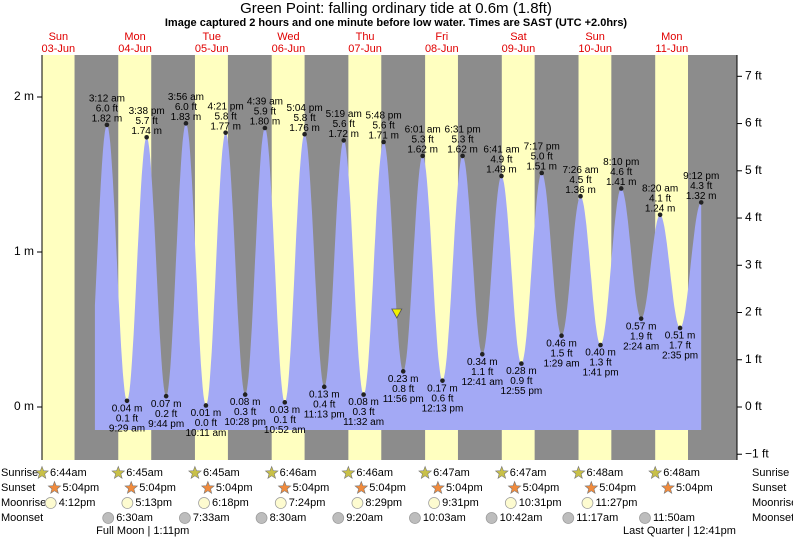 This screenshot has width=793, height=538. I want to click on moonrise-time: 5:13pm, so click(153, 503).